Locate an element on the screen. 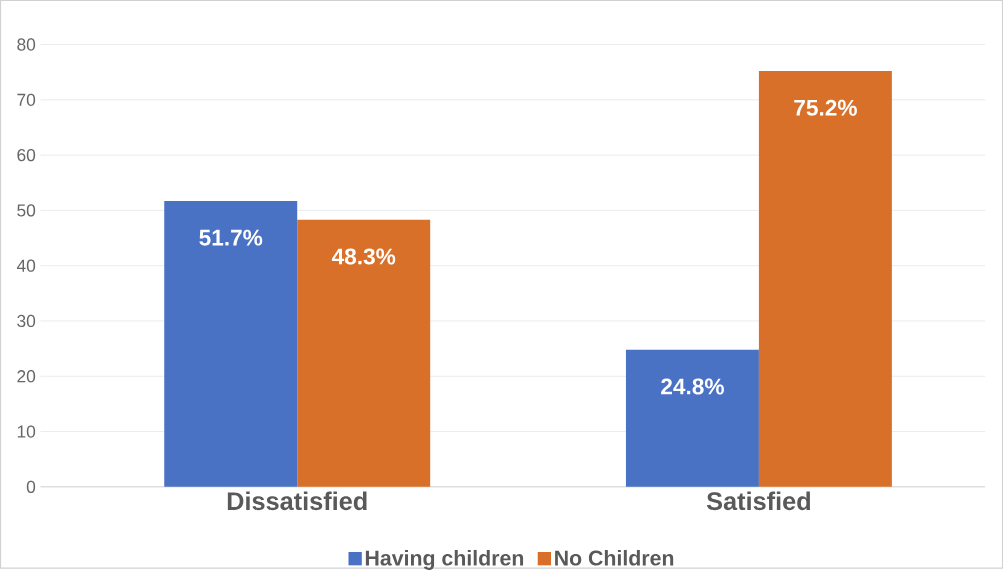  y-tick-label: 70 is located at coordinates (26, 100).